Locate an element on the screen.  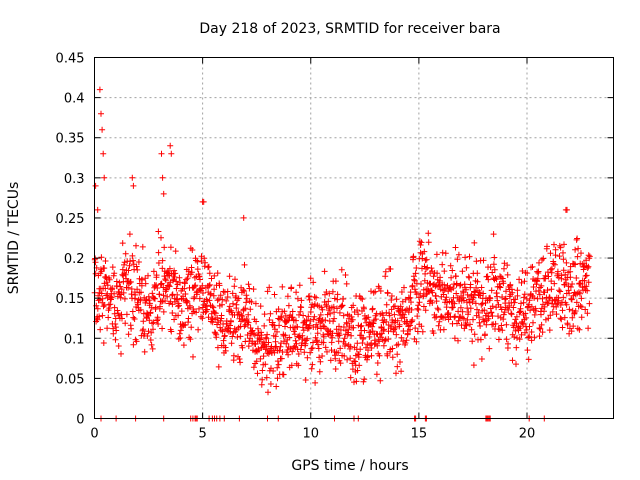
y-tick-label: 0 is located at coordinates (80, 420).